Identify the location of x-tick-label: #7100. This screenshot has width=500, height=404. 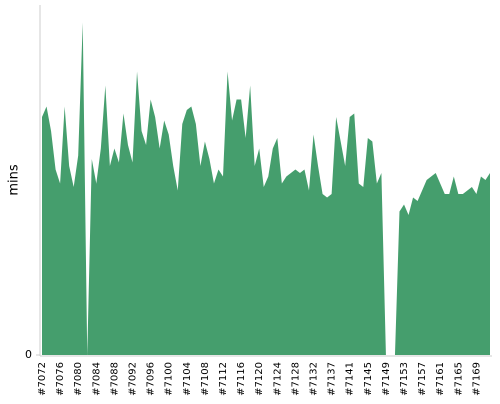
(169, 379).